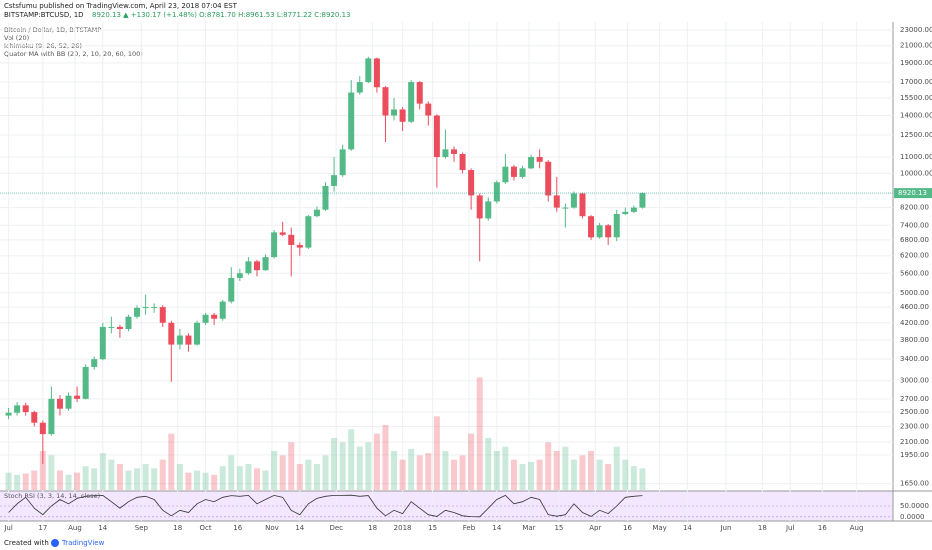 This screenshot has height=550, width=932. I want to click on stoch-tick-label: 50.0000, so click(914, 506).